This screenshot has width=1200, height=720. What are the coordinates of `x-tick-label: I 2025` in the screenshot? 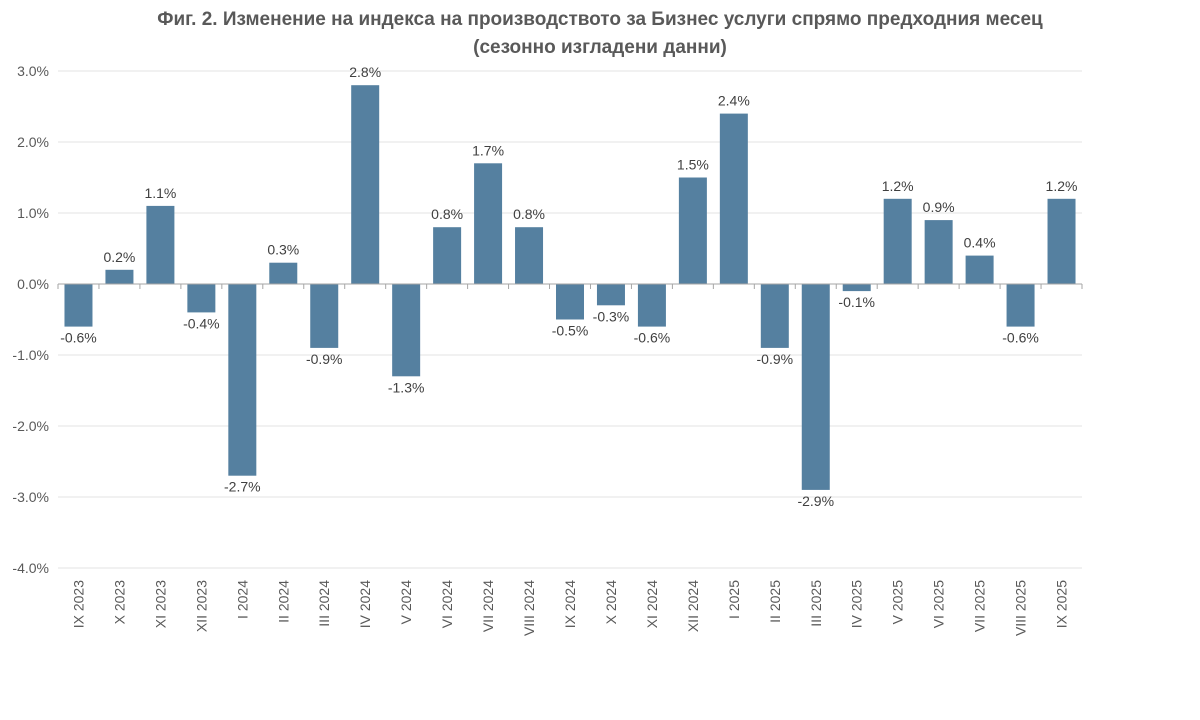 It's located at (734, 599).